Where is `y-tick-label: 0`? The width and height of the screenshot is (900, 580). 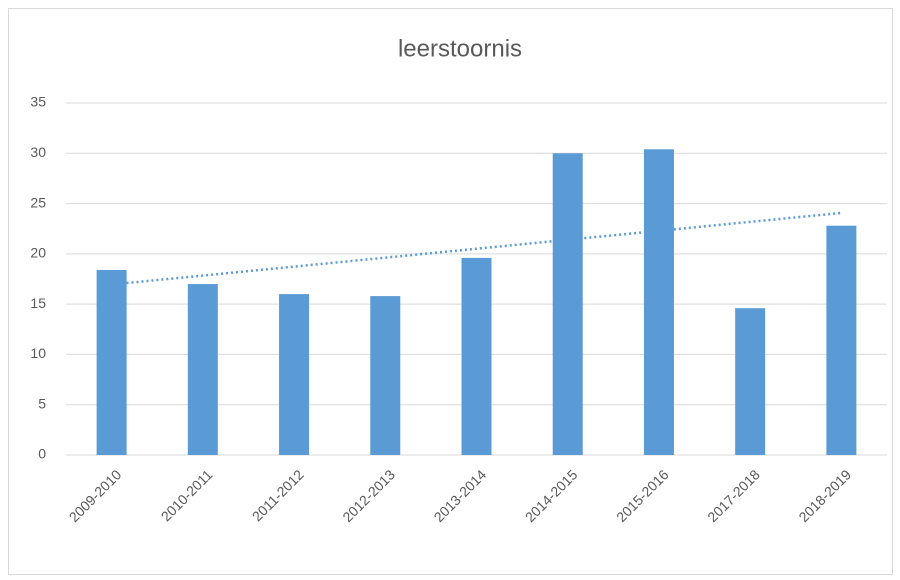
y-tick-label: 0 is located at coordinates (42, 454).